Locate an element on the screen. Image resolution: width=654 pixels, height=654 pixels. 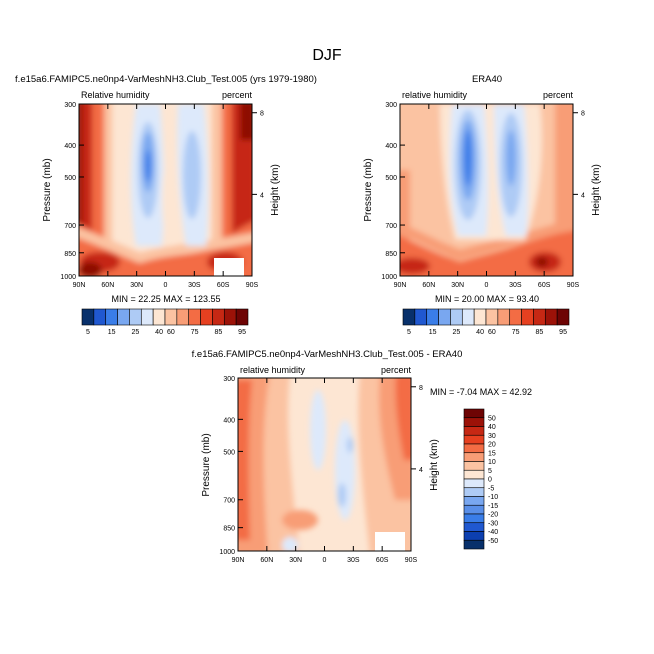
panel-diff-x-tick-label: 90N is located at coordinates (238, 560).